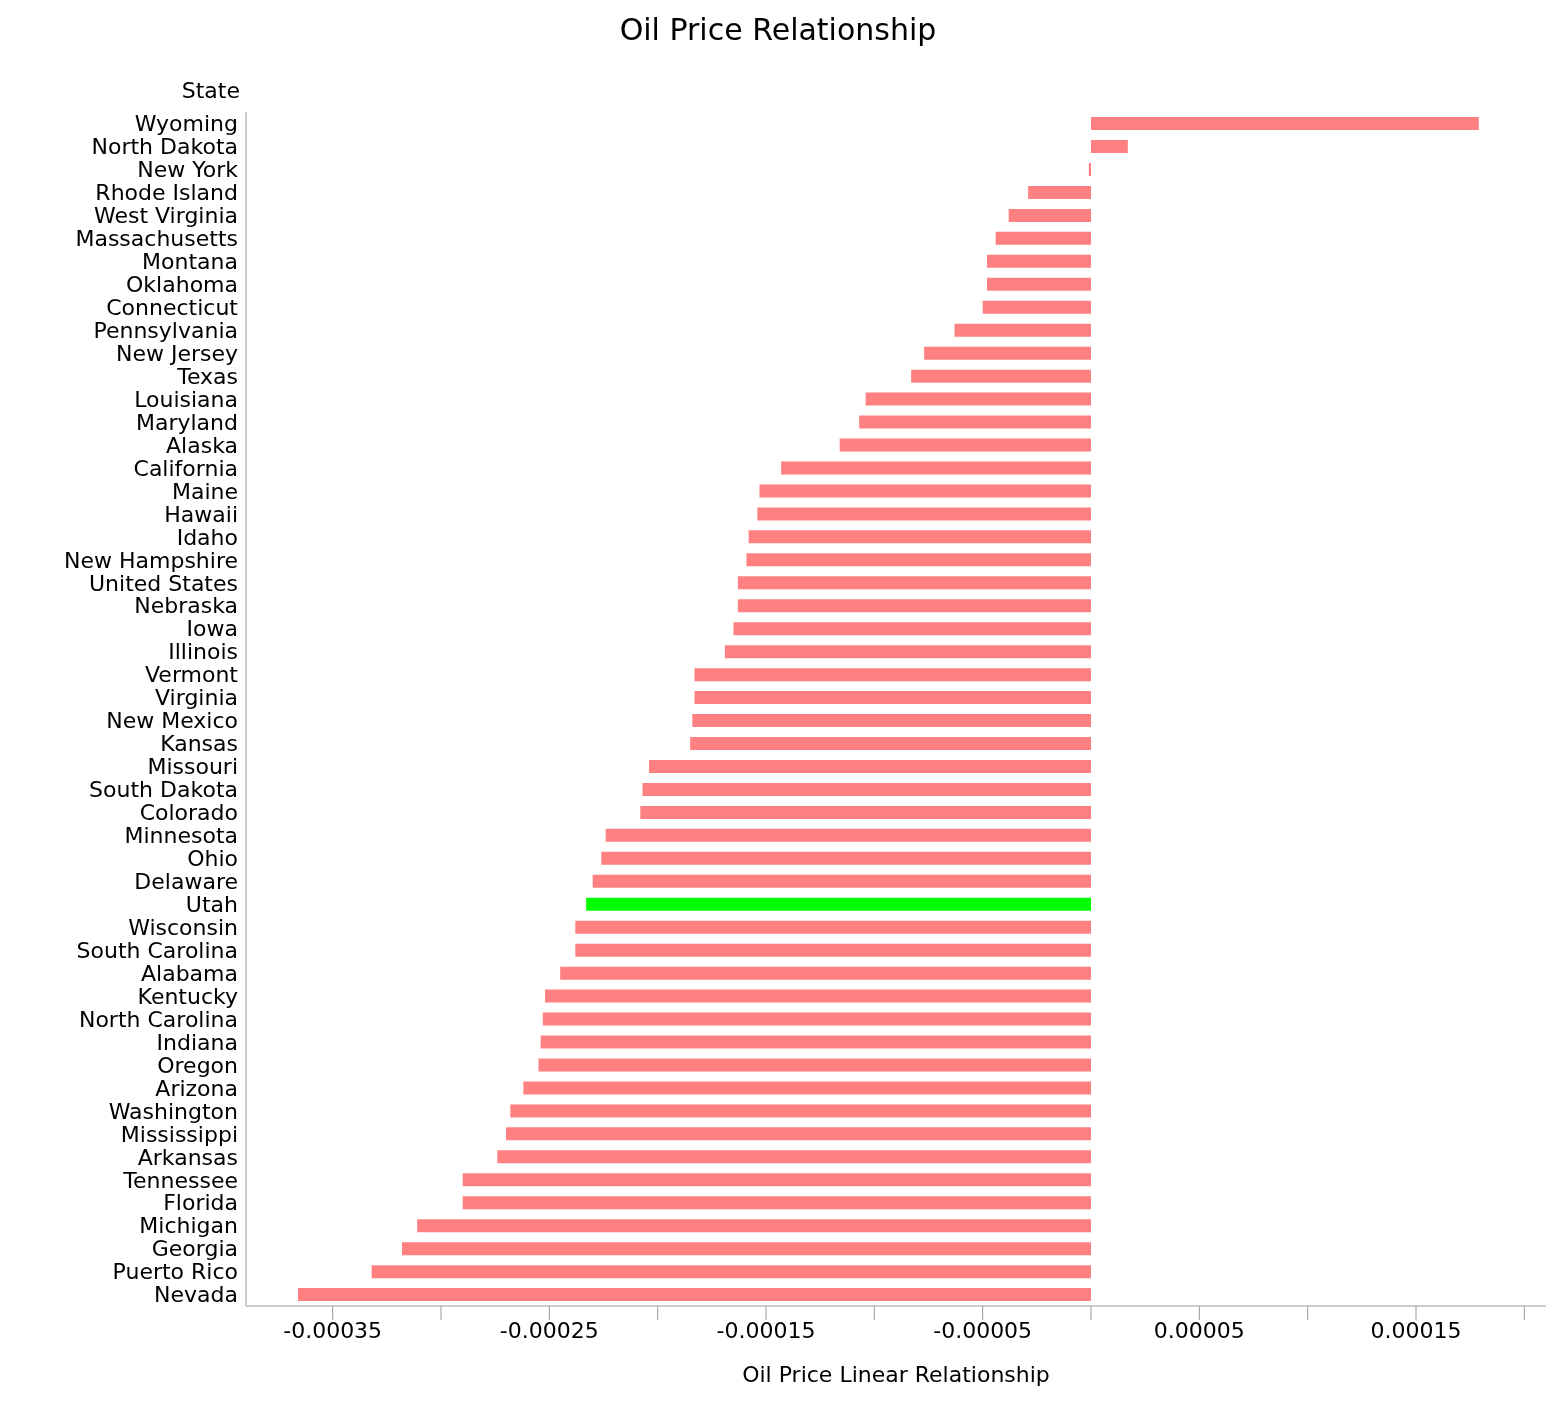 The width and height of the screenshot is (1550, 1423). What do you see at coordinates (1416, 1330) in the screenshot?
I see `x-tick-label: 0.00015` at bounding box center [1416, 1330].